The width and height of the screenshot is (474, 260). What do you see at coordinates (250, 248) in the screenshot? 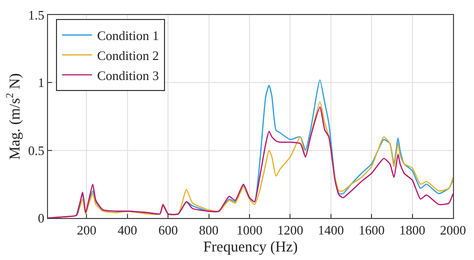
I see `x-axis-title: Frequency (Hz)` at bounding box center [250, 248].